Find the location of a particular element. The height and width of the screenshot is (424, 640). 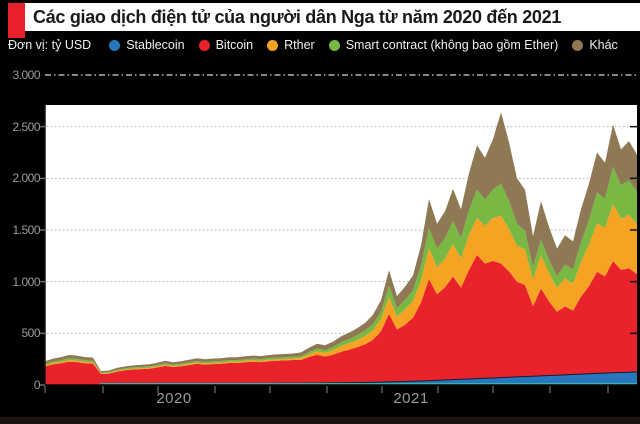

legend-label: Rther is located at coordinates (299, 45).